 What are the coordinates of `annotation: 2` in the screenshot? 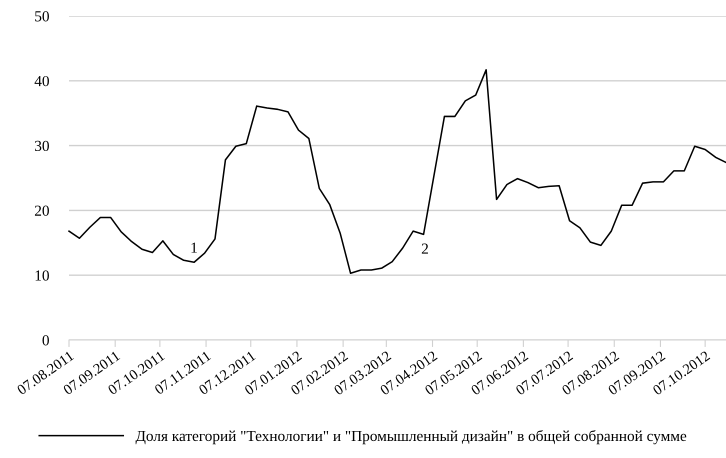 It's located at (425, 249).